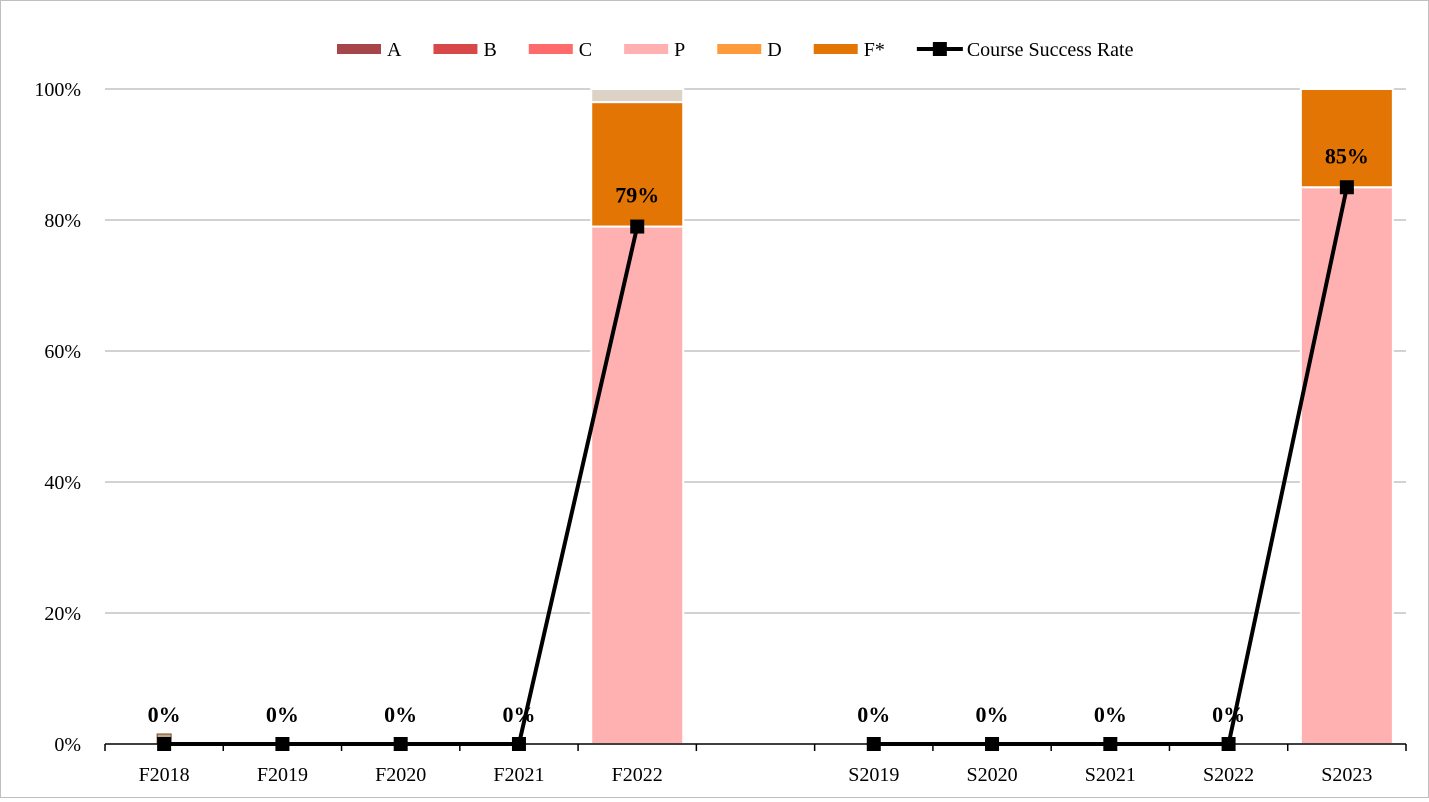 Image resolution: width=1429 pixels, height=802 pixels. I want to click on legend-label: F*, so click(874, 50).